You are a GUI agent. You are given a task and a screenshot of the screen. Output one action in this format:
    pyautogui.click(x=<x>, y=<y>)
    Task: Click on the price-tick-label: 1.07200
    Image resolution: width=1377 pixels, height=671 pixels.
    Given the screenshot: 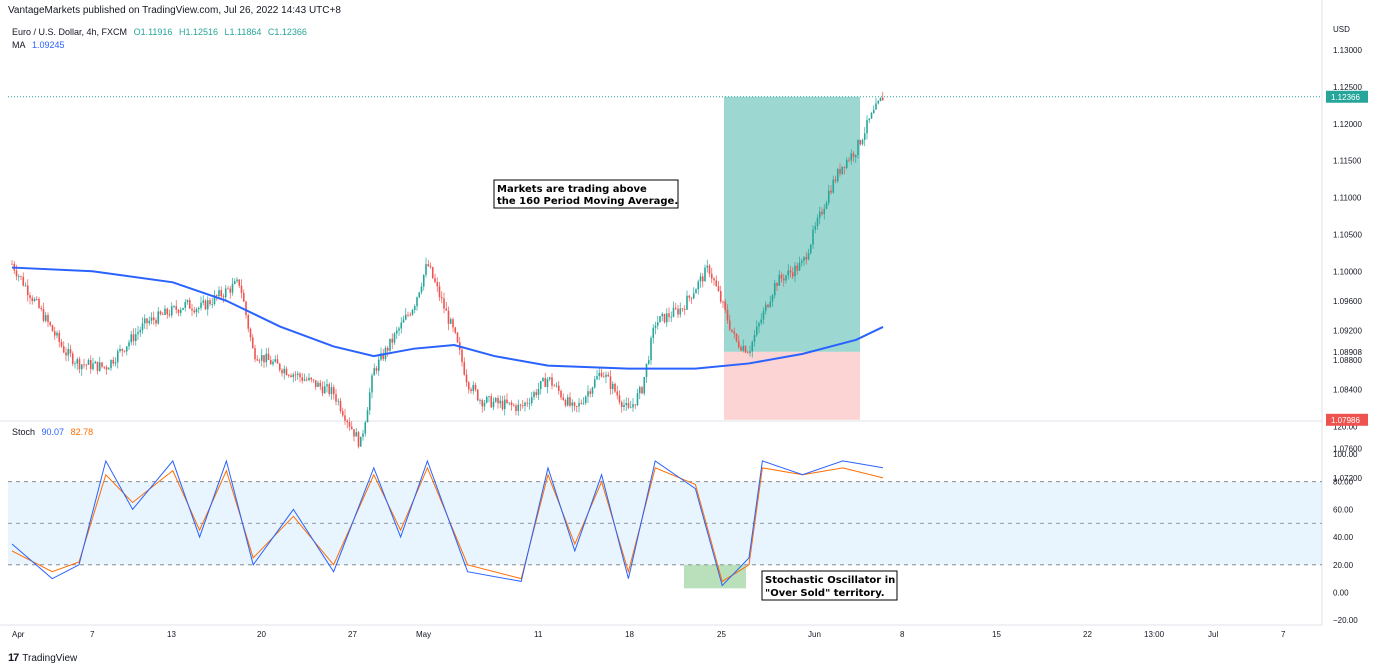 What is the action you would take?
    pyautogui.click(x=1347, y=478)
    